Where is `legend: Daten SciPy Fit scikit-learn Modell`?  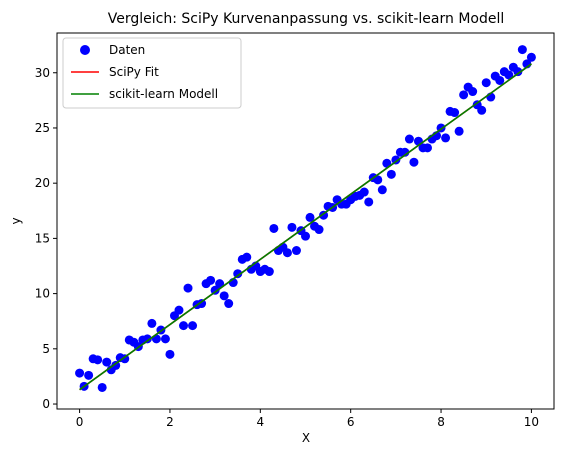 legend: Daten SciPy Fit scikit-learn Modell is located at coordinates (152, 73).